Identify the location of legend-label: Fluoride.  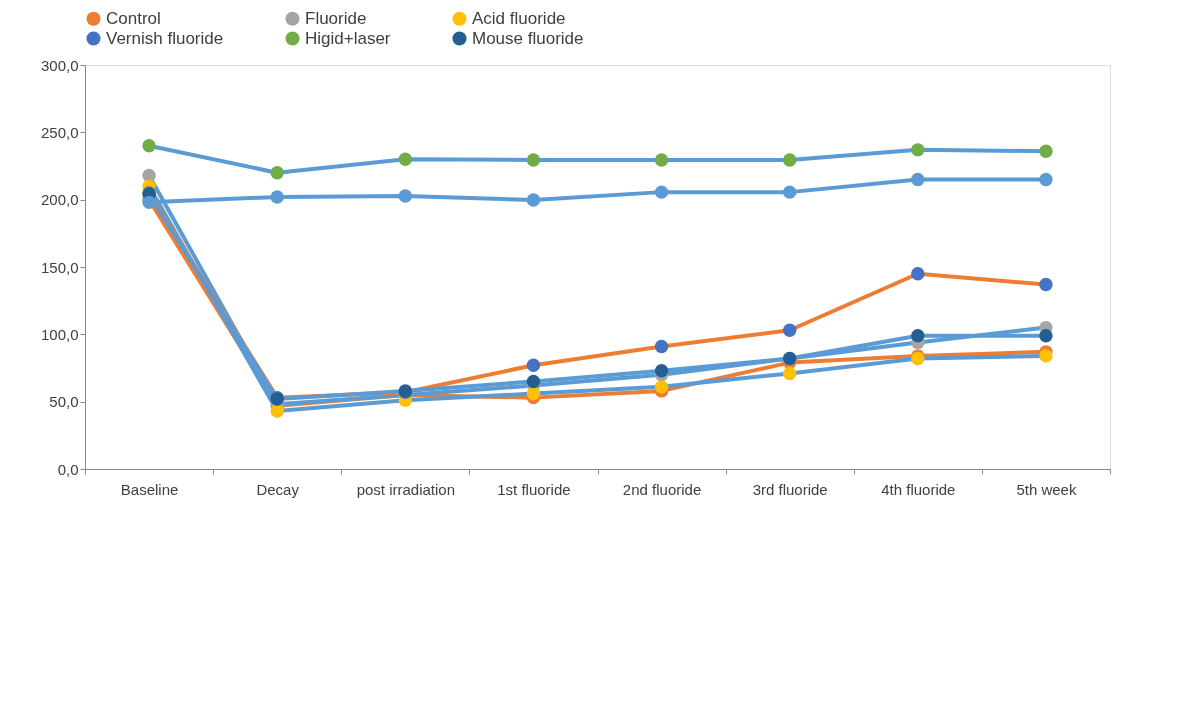
(336, 18).